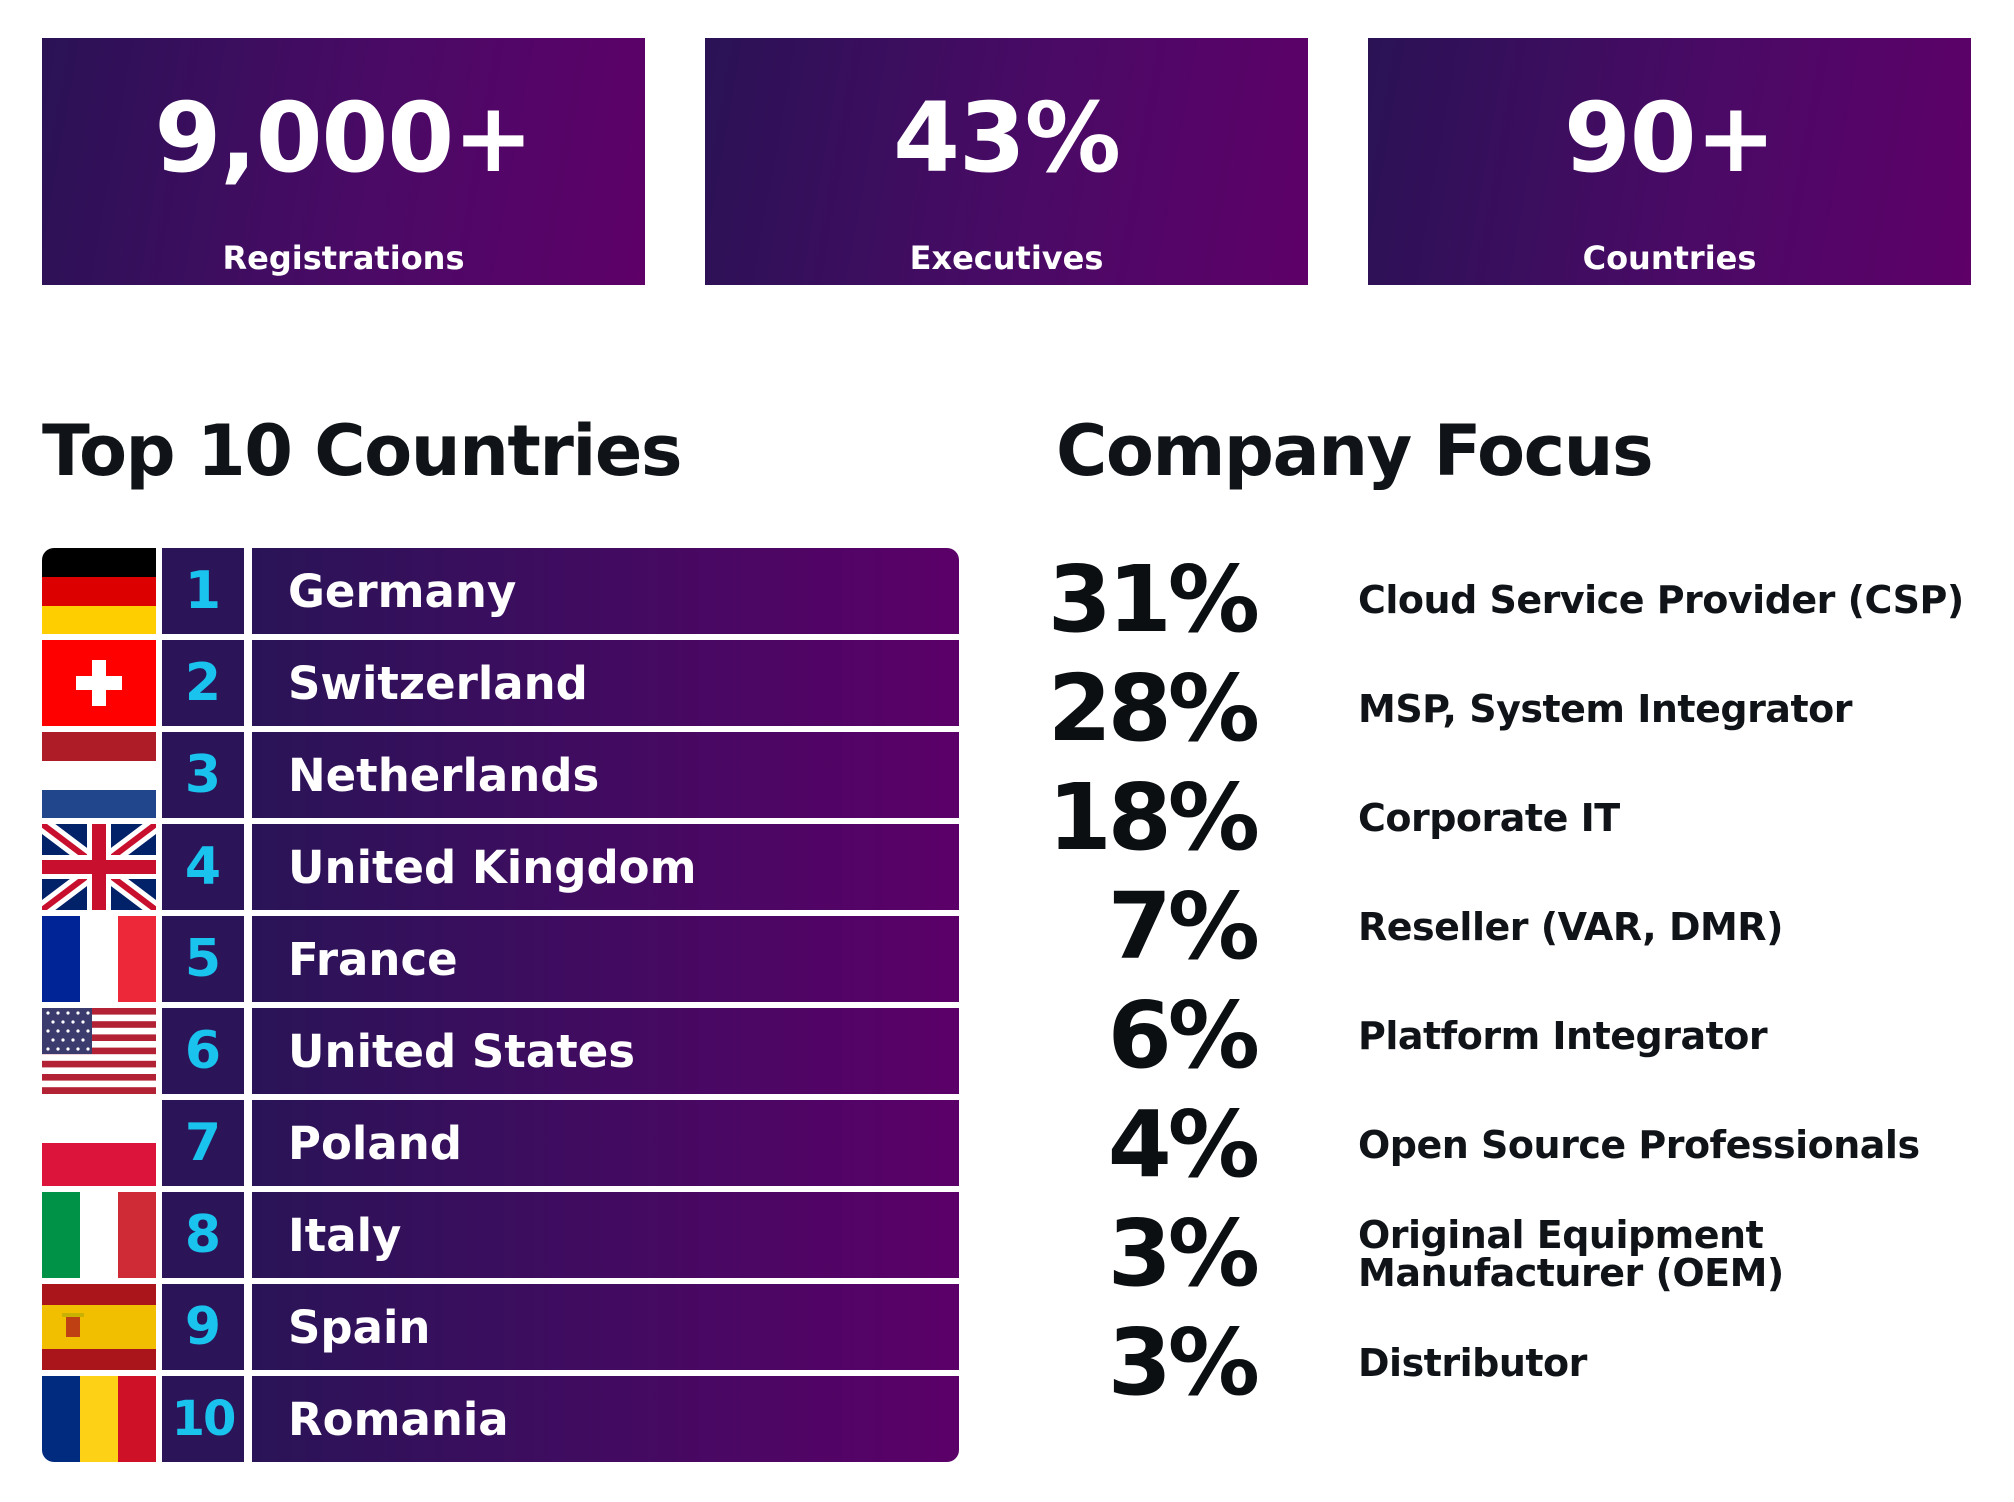 This screenshot has width=2014, height=1502. Describe the element at coordinates (99, 775) in the screenshot. I see `netherlands-flag-icon` at that location.